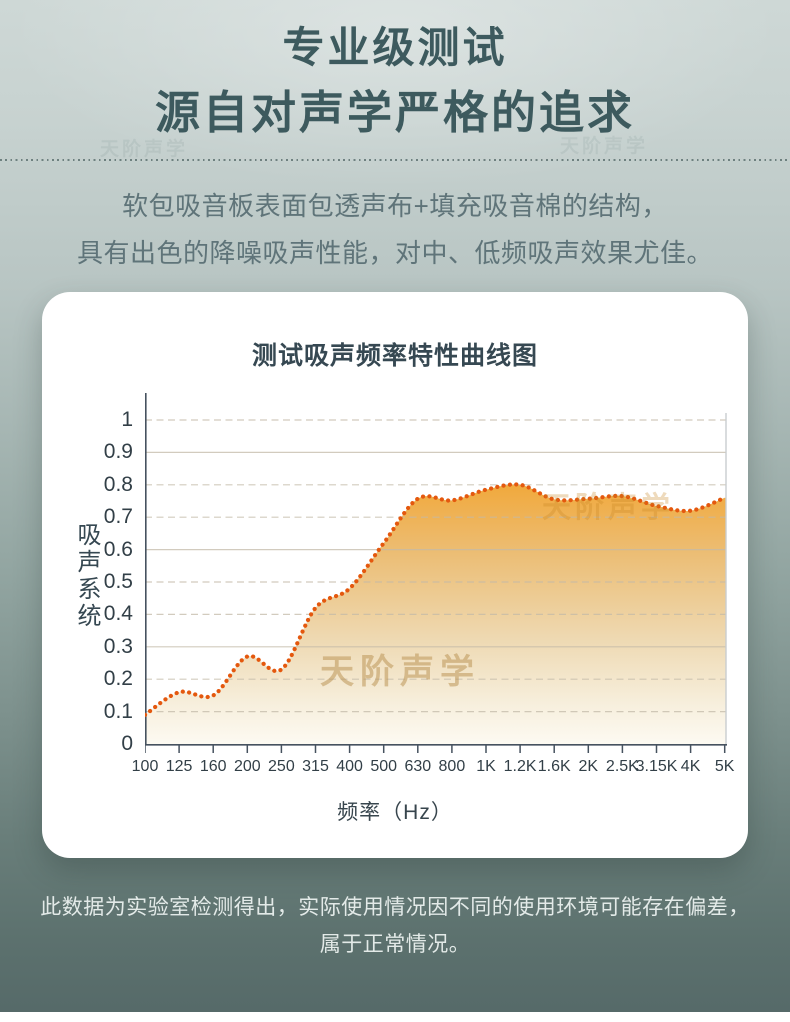  What do you see at coordinates (554, 766) in the screenshot?
I see `x-tick-label: 1.6K` at bounding box center [554, 766].